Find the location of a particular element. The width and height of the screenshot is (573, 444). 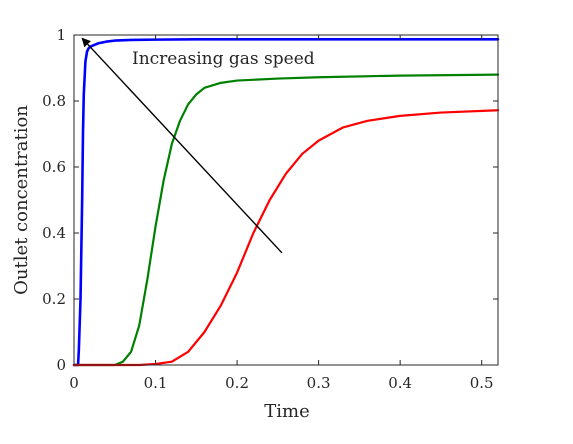

y-axis-label: Outlet concentration is located at coordinates (21, 200).